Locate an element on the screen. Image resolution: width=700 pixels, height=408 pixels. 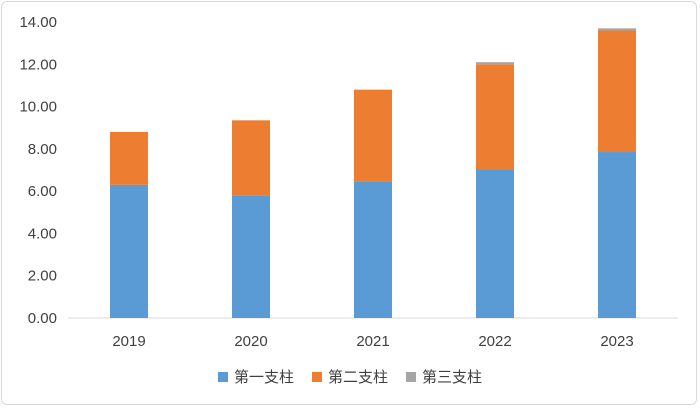
legend-item: 第三支柱 is located at coordinates (444, 376).